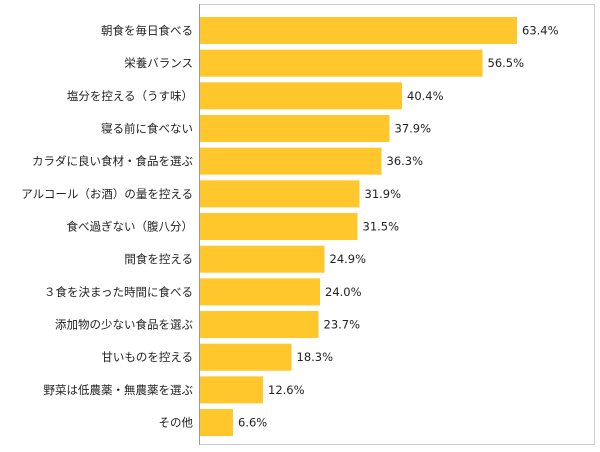 Image resolution: width=600 pixels, height=452 pixels. Describe the element at coordinates (506, 63) in the screenshot. I see `value-label: 56.5%` at that location.